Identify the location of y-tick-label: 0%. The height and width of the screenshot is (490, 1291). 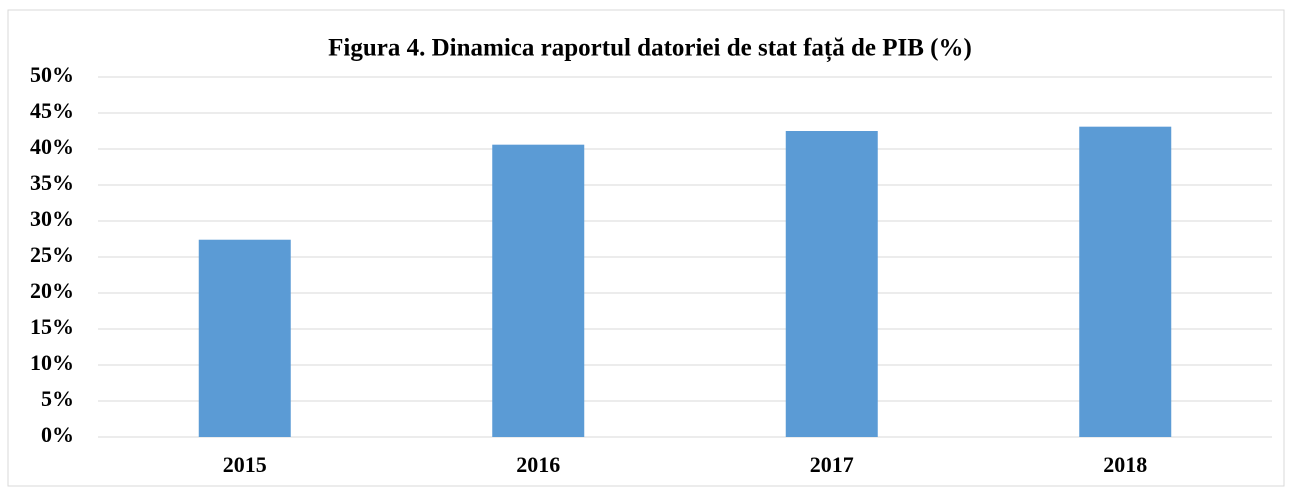
(57, 434).